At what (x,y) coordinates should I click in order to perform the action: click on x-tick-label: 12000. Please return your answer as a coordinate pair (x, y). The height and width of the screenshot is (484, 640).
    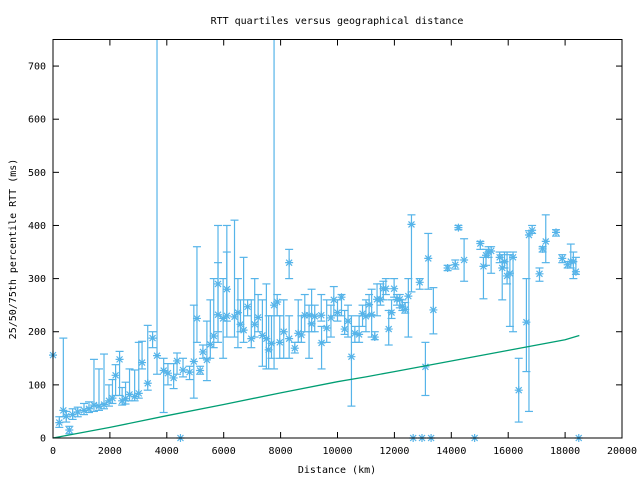
    Looking at the image, I should click on (394, 451).